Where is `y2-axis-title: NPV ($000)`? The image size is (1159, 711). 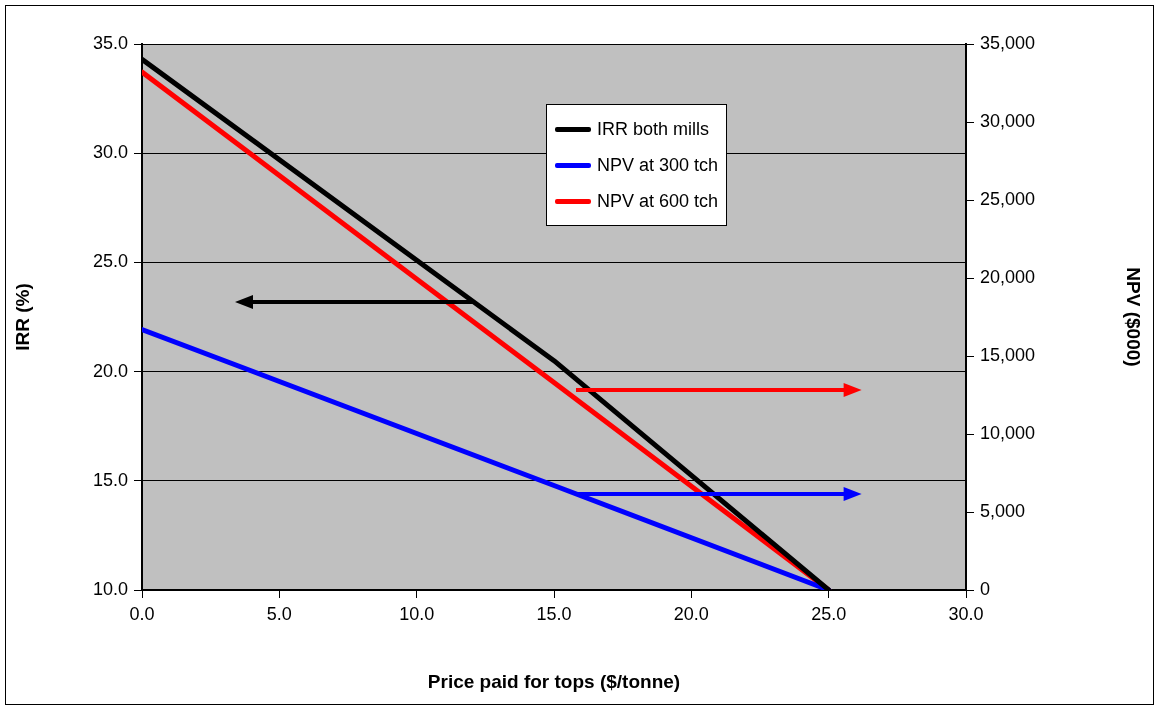 y2-axis-title: NPV ($000) is located at coordinates (1134, 317).